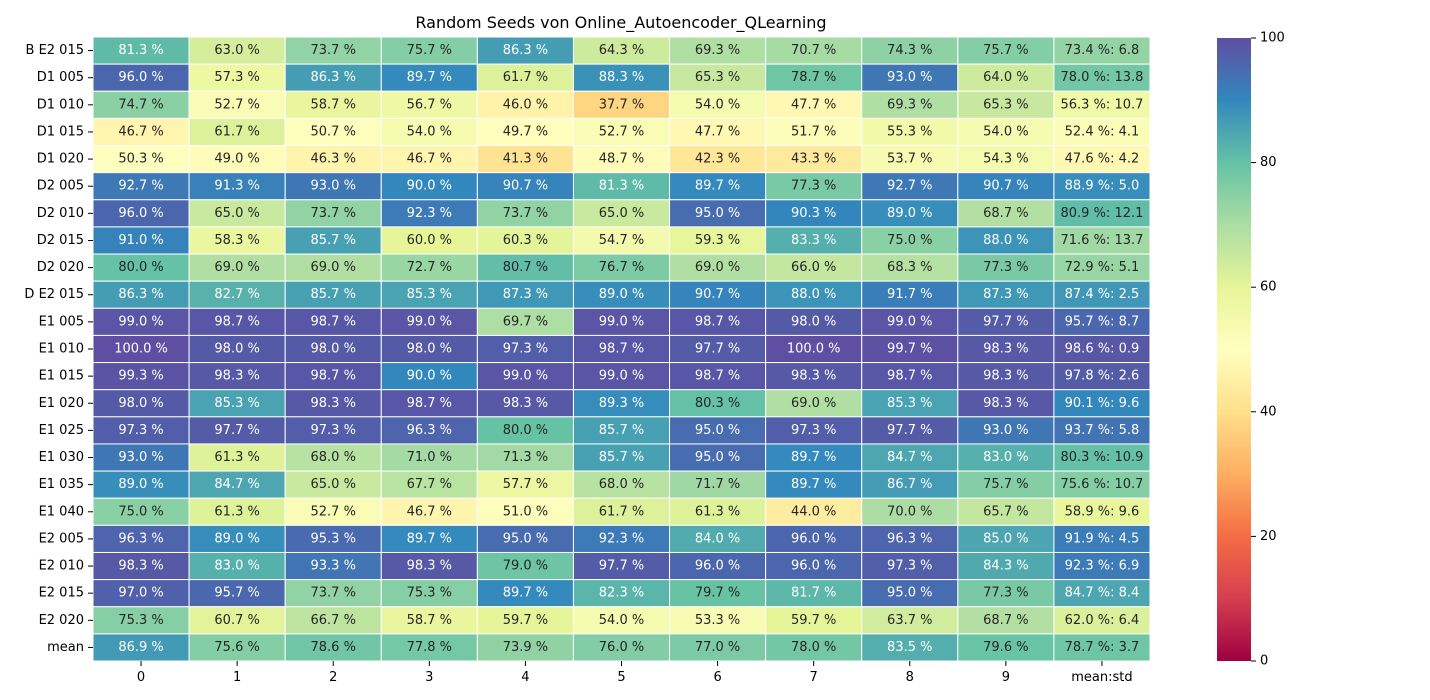  What do you see at coordinates (621, 104) in the screenshot?
I see `heatmap-cell-label: 37.7 %` at bounding box center [621, 104].